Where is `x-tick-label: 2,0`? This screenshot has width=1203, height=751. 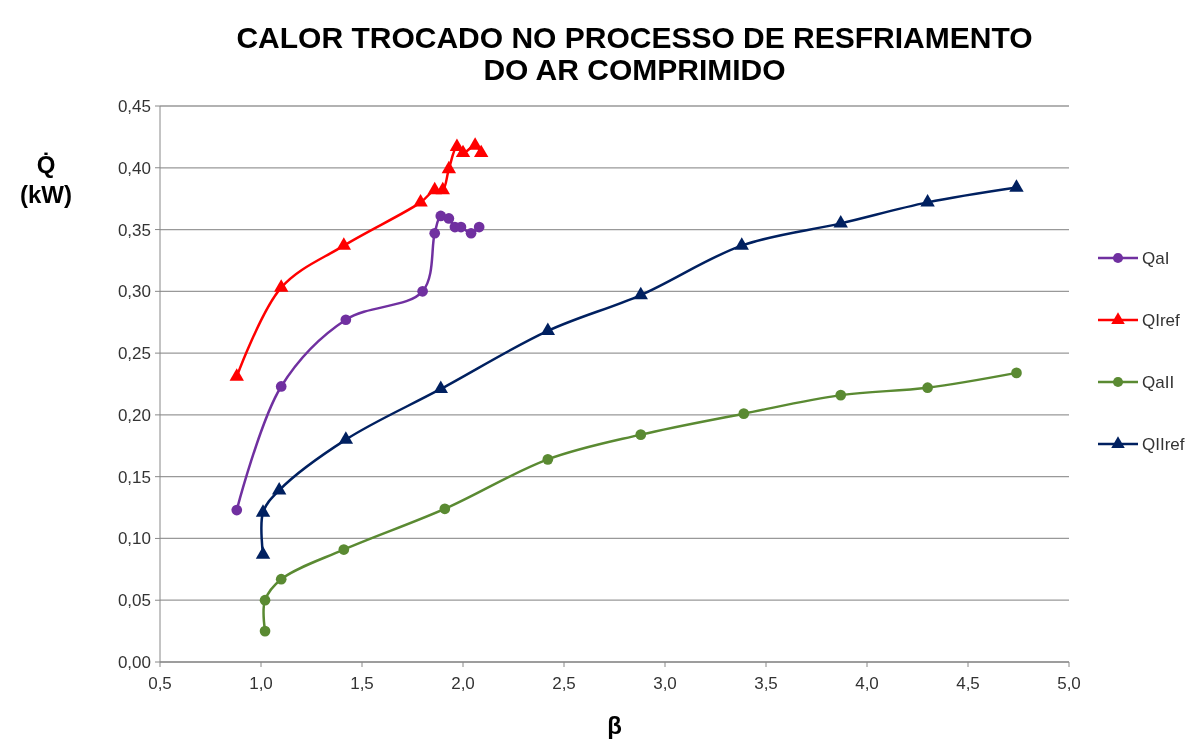
x-tick-label: 2,0 is located at coordinates (463, 683).